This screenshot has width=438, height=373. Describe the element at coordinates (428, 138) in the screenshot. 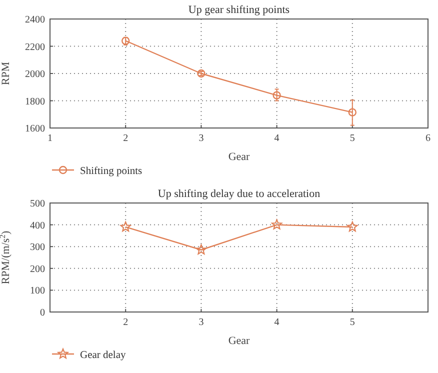

I see `x-tick-label: 6` at that location.